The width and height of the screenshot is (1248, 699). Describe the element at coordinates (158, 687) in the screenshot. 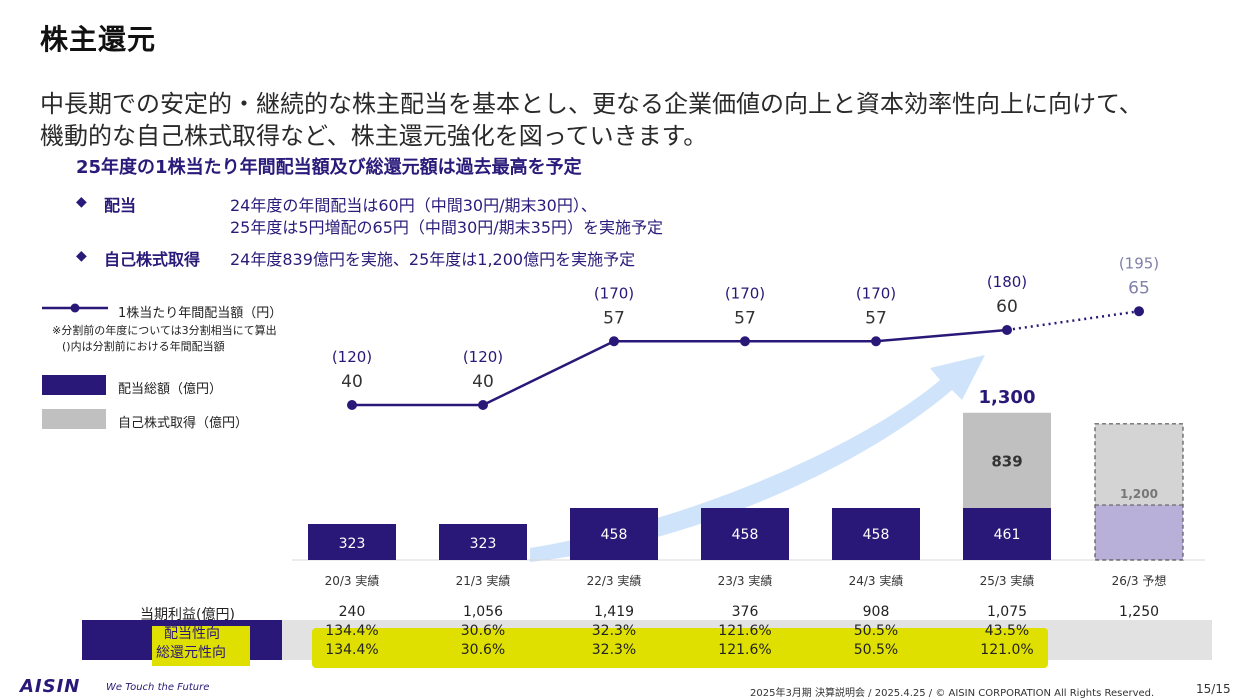

I see `tagline: We Touch the Future` at that location.